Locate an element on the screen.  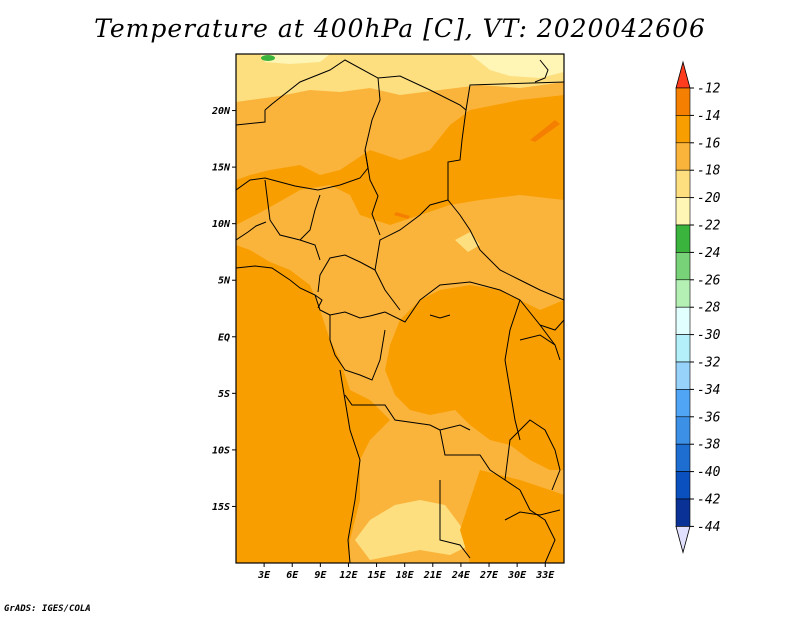
latitude-axis: 20N 15N 10N 5N EQ 5S 10S 15S is located at coordinates (223, 309).